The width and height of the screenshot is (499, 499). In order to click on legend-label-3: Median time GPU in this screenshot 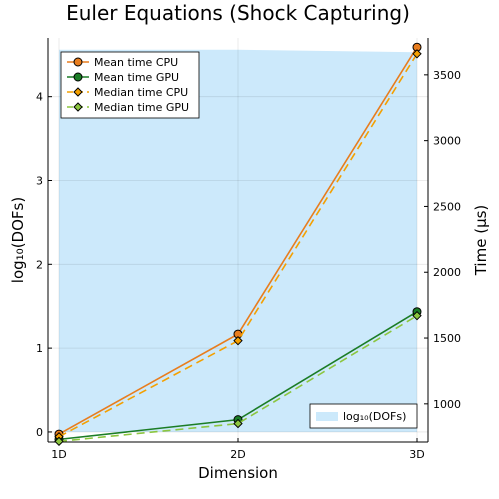, I will do `click(141, 107)`.